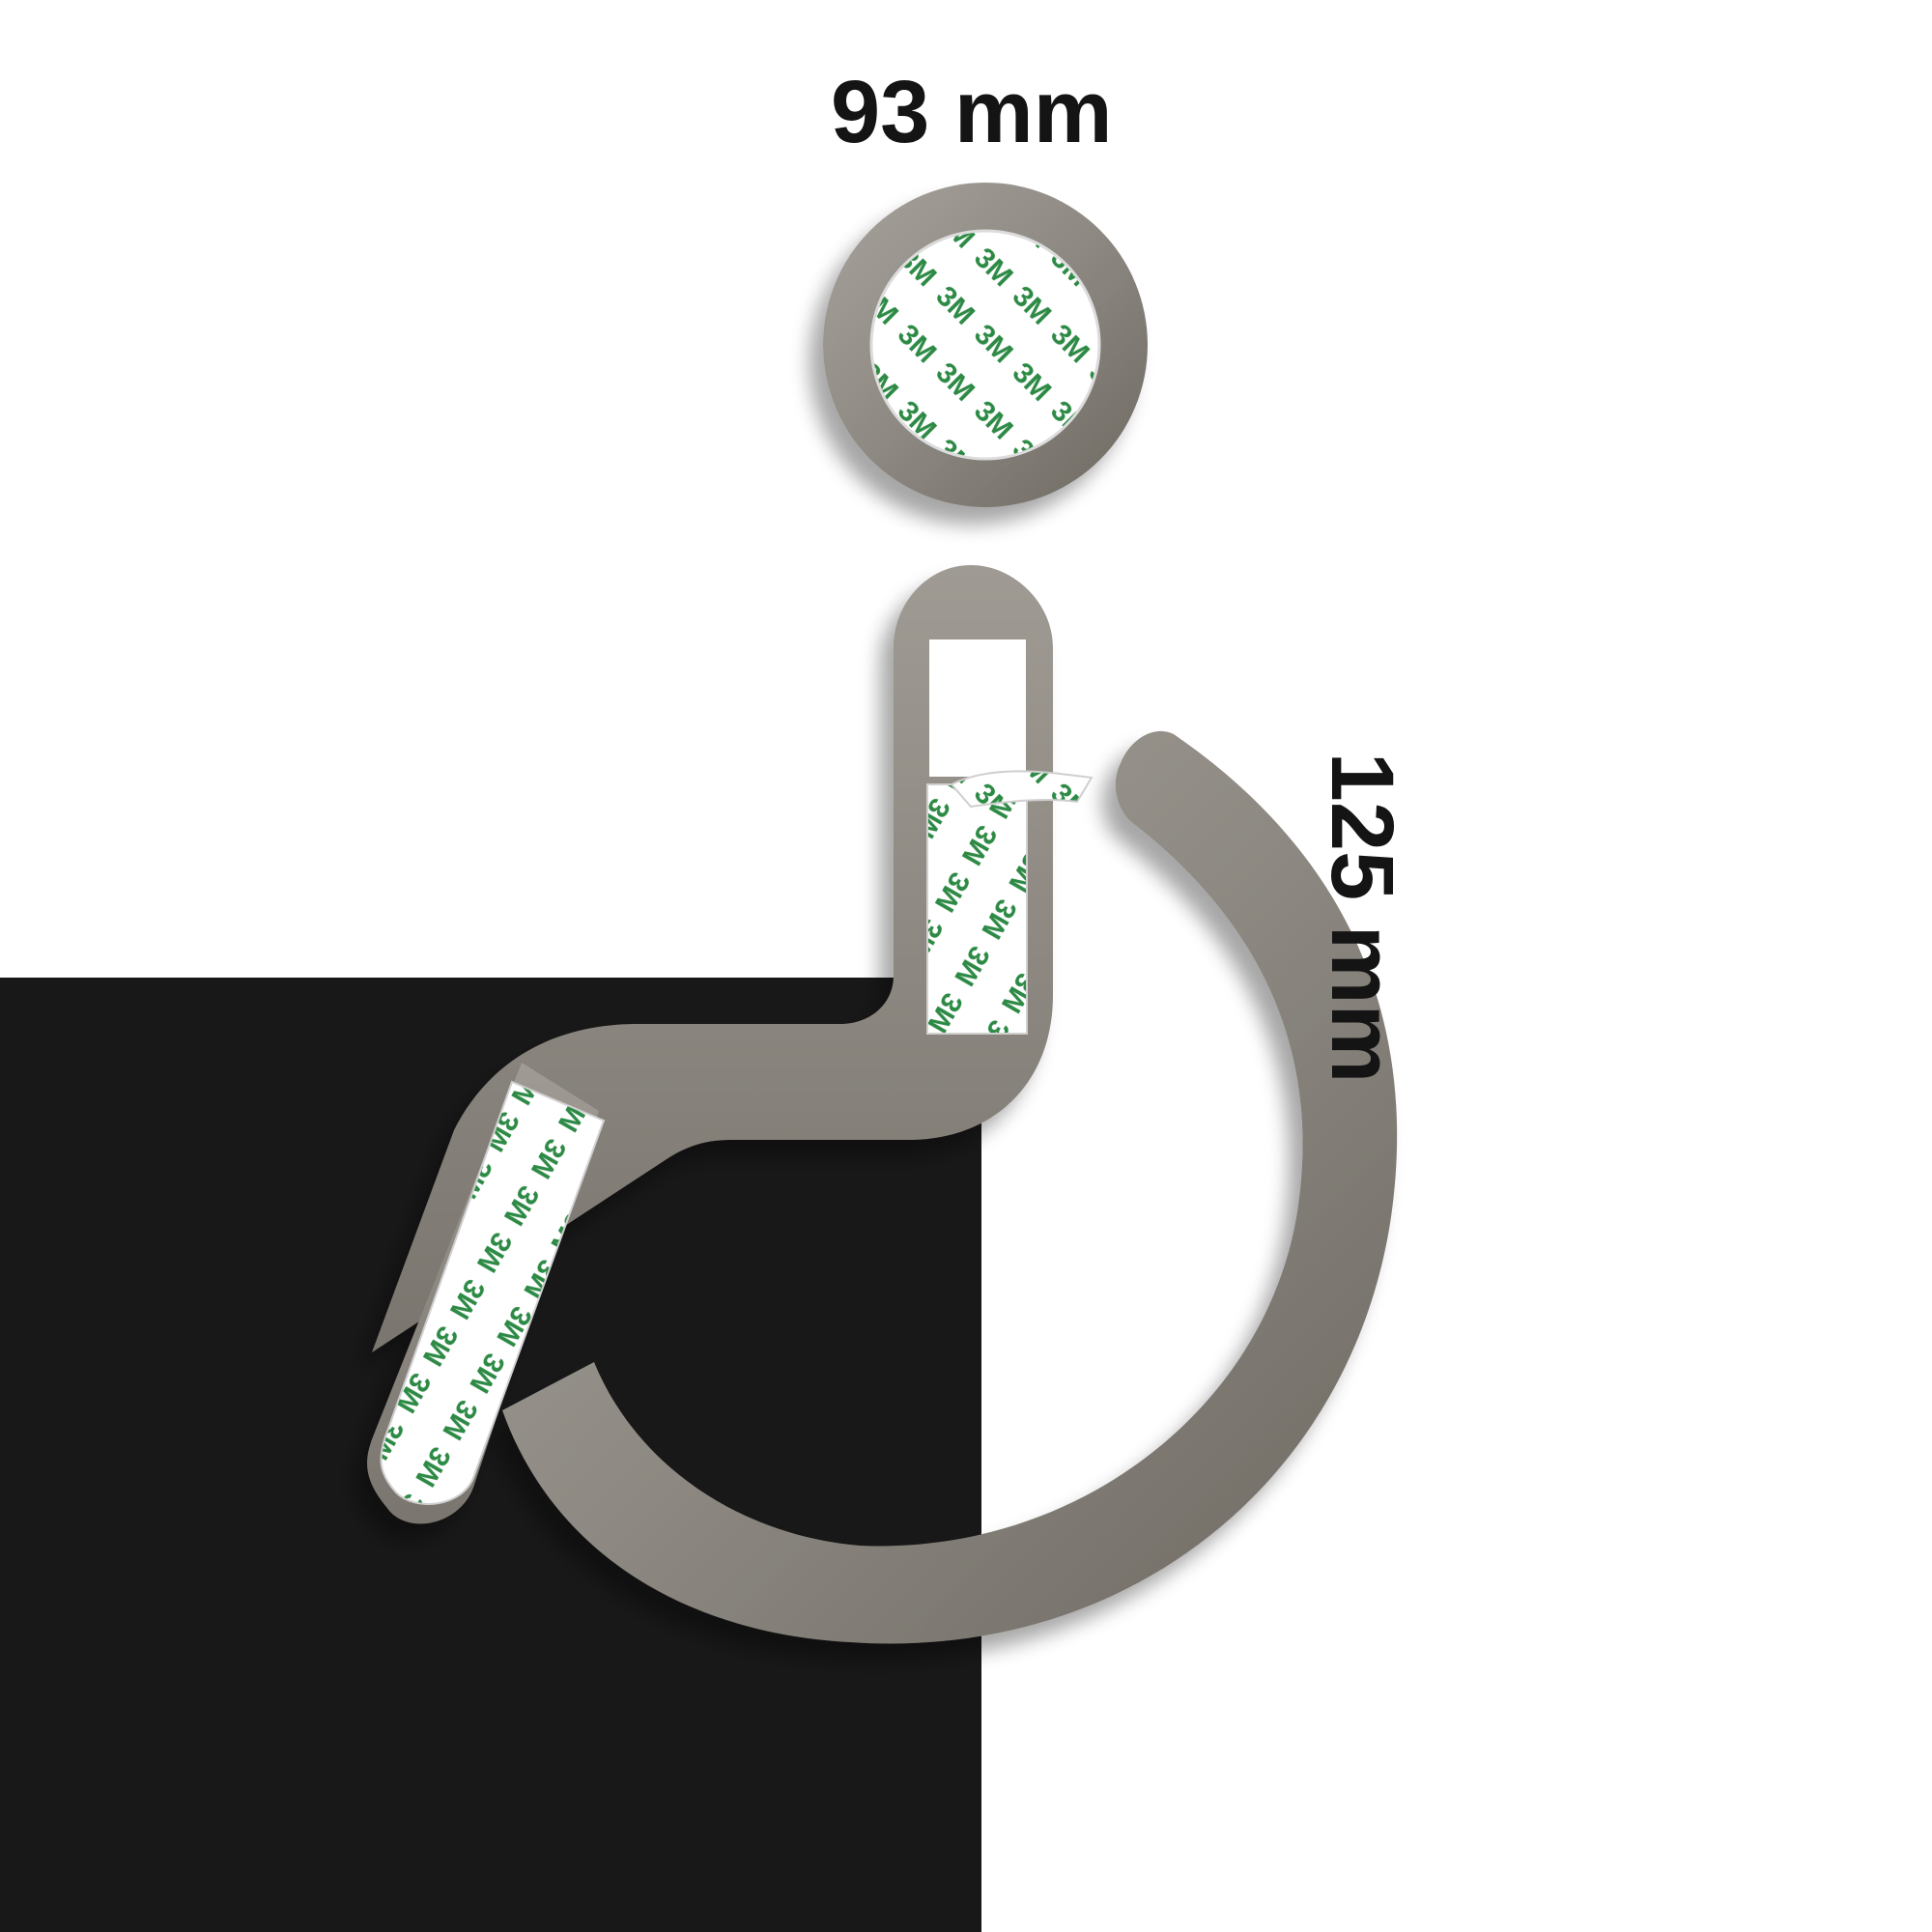  Describe the element at coordinates (1010, 902) in the screenshot. I see `back-tape` at that location.